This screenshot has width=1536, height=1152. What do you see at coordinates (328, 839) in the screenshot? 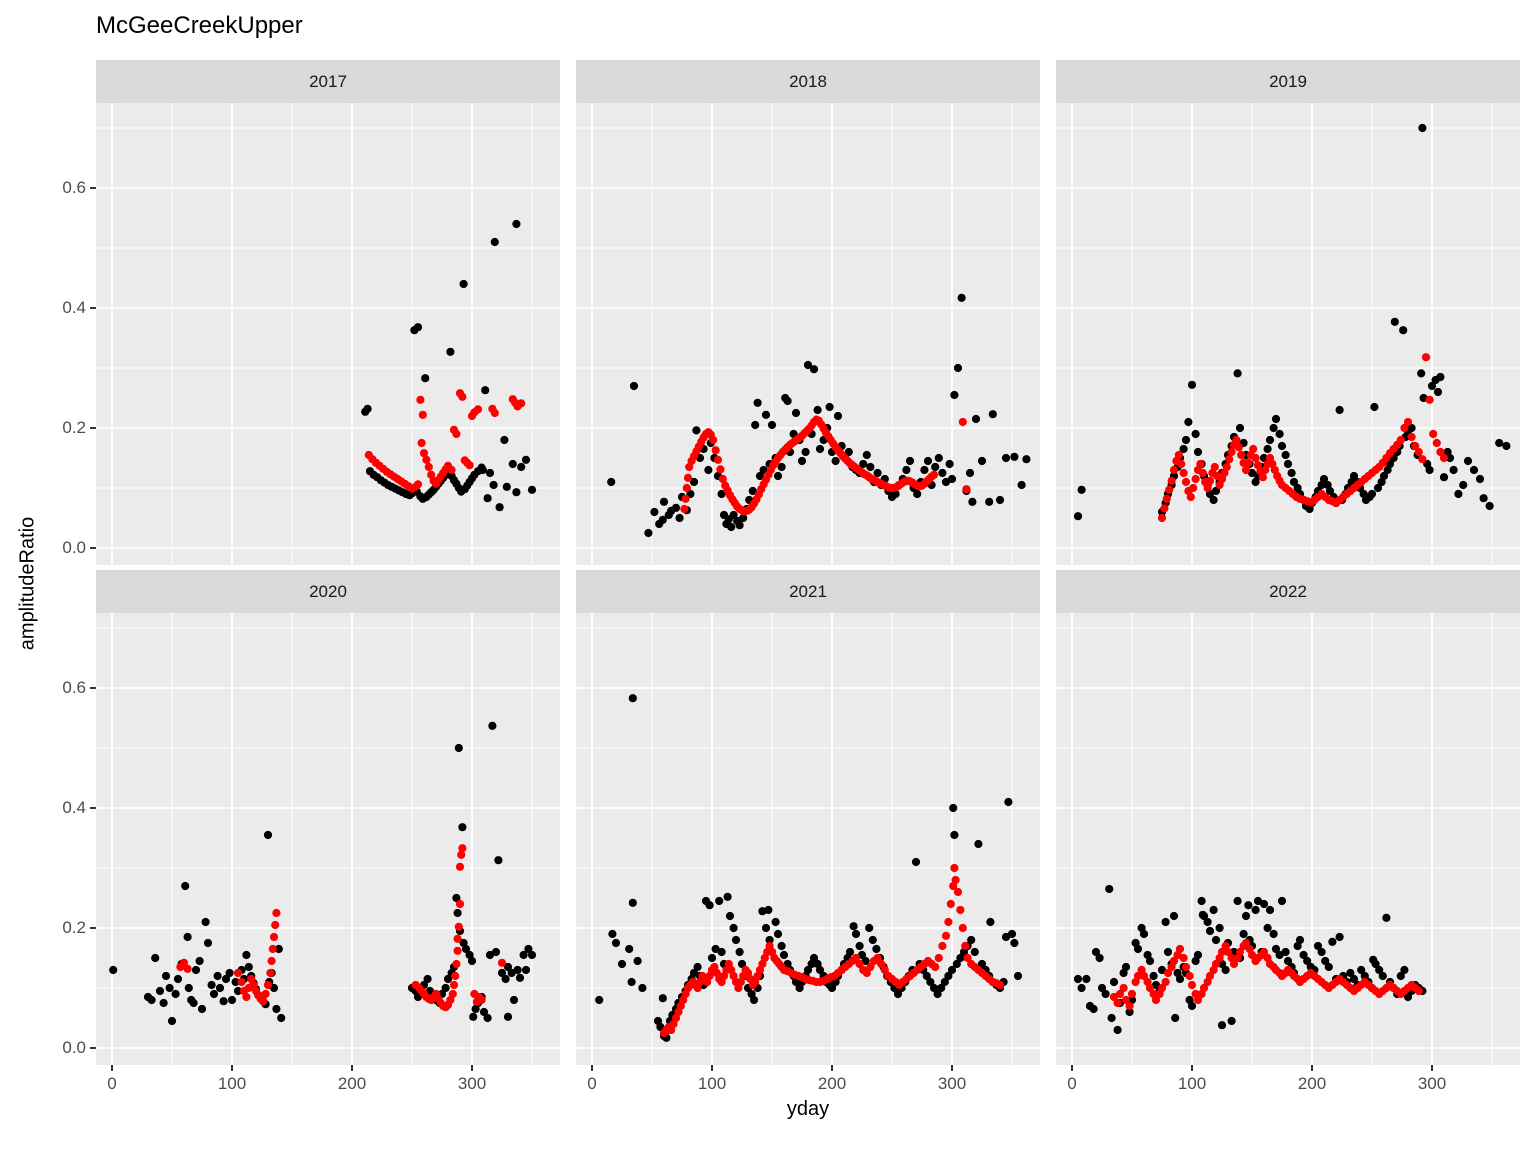
I see `facet-panel-2020` at bounding box center [328, 839].